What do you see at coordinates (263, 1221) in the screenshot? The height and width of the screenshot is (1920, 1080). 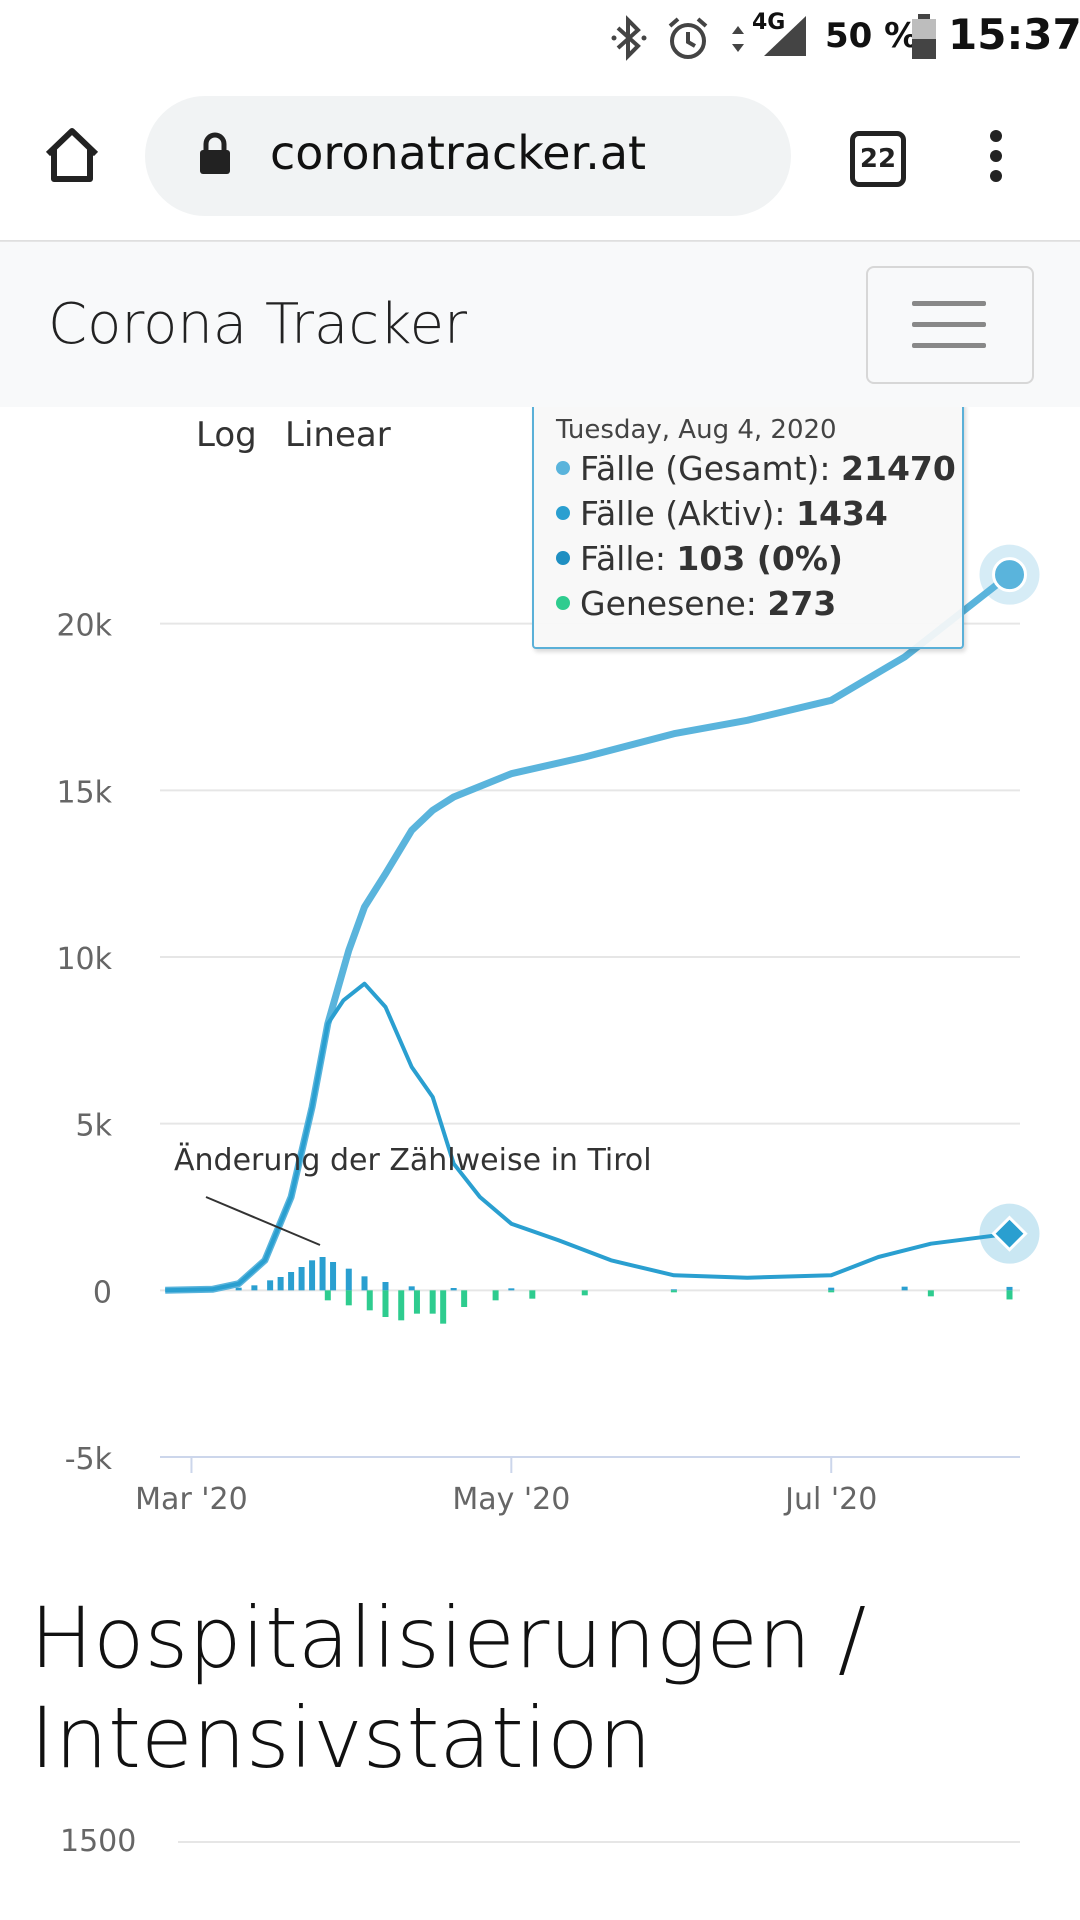 I see `annotation-pointer` at bounding box center [263, 1221].